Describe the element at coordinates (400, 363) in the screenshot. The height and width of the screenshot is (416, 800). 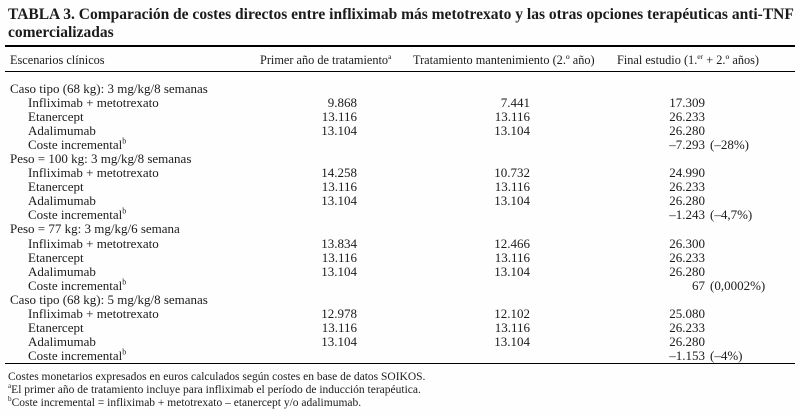
I see `bottom-rule` at that location.